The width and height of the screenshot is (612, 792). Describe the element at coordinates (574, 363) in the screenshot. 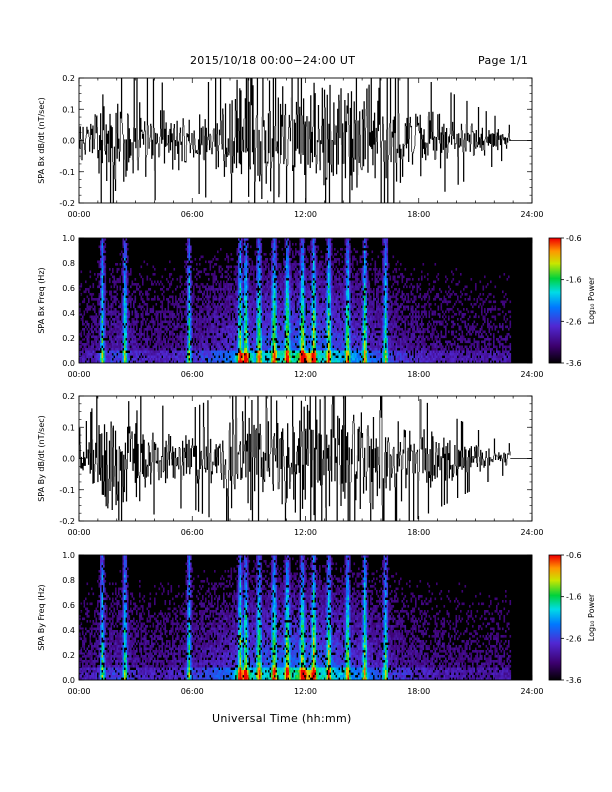

I see `colorbar-tick-label: -3.6` at that location.